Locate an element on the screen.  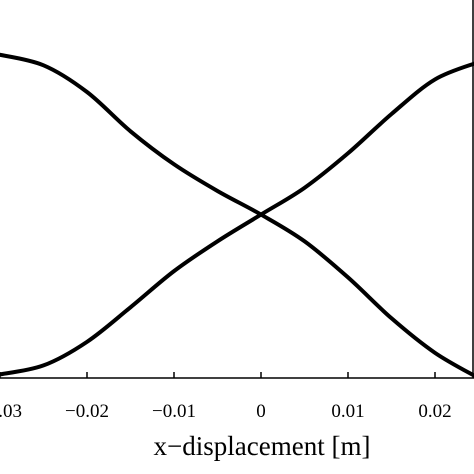
x-tick-label: 0.02 is located at coordinates (434, 411).